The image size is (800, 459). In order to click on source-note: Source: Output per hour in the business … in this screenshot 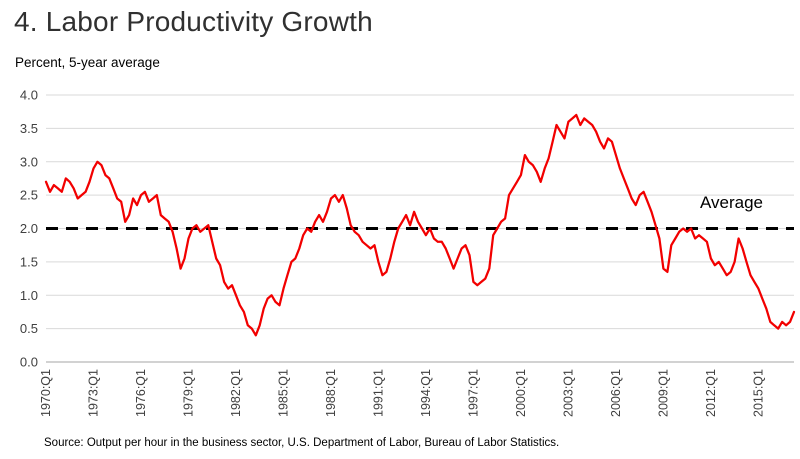, I will do `click(302, 443)`.